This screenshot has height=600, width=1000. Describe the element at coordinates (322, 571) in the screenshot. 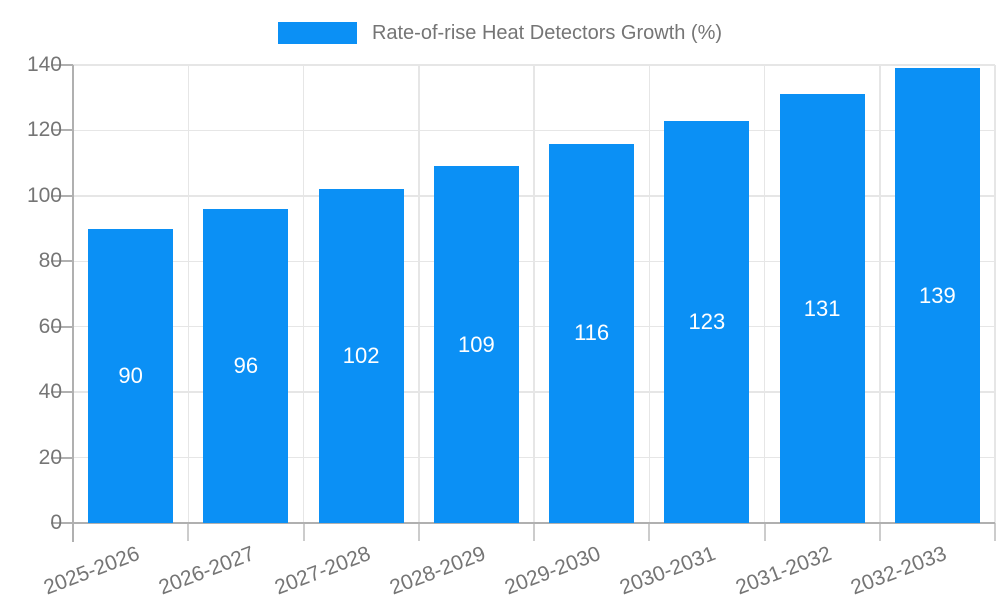

I see `x-tick-label: 2027-2028` at that location.